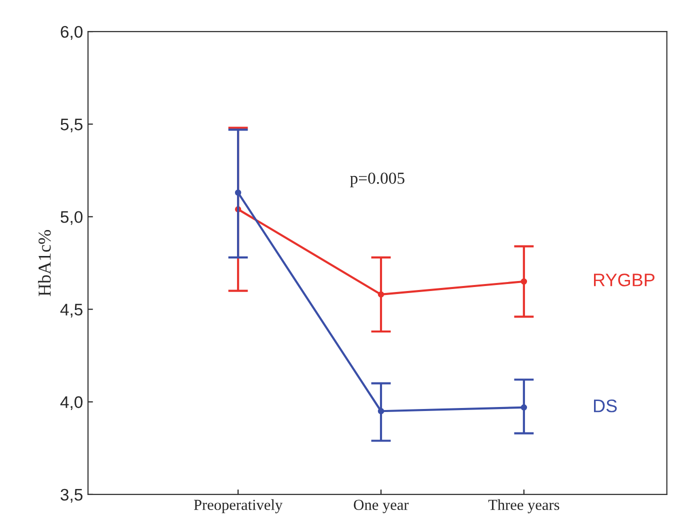 This screenshot has width=677, height=526. What do you see at coordinates (377, 180) in the screenshot?
I see `annotation: p=0.005` at bounding box center [377, 180].